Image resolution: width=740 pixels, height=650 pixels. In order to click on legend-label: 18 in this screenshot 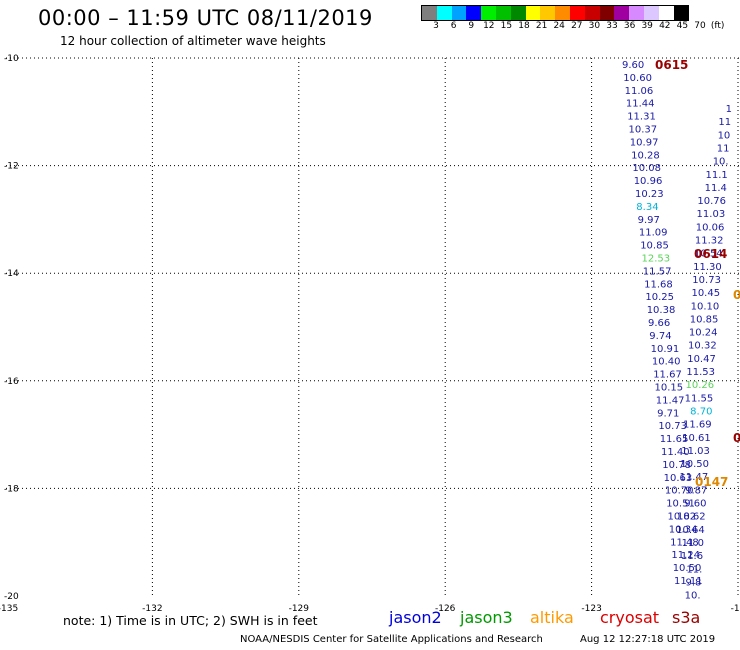, I will do `click(524, 26)`.